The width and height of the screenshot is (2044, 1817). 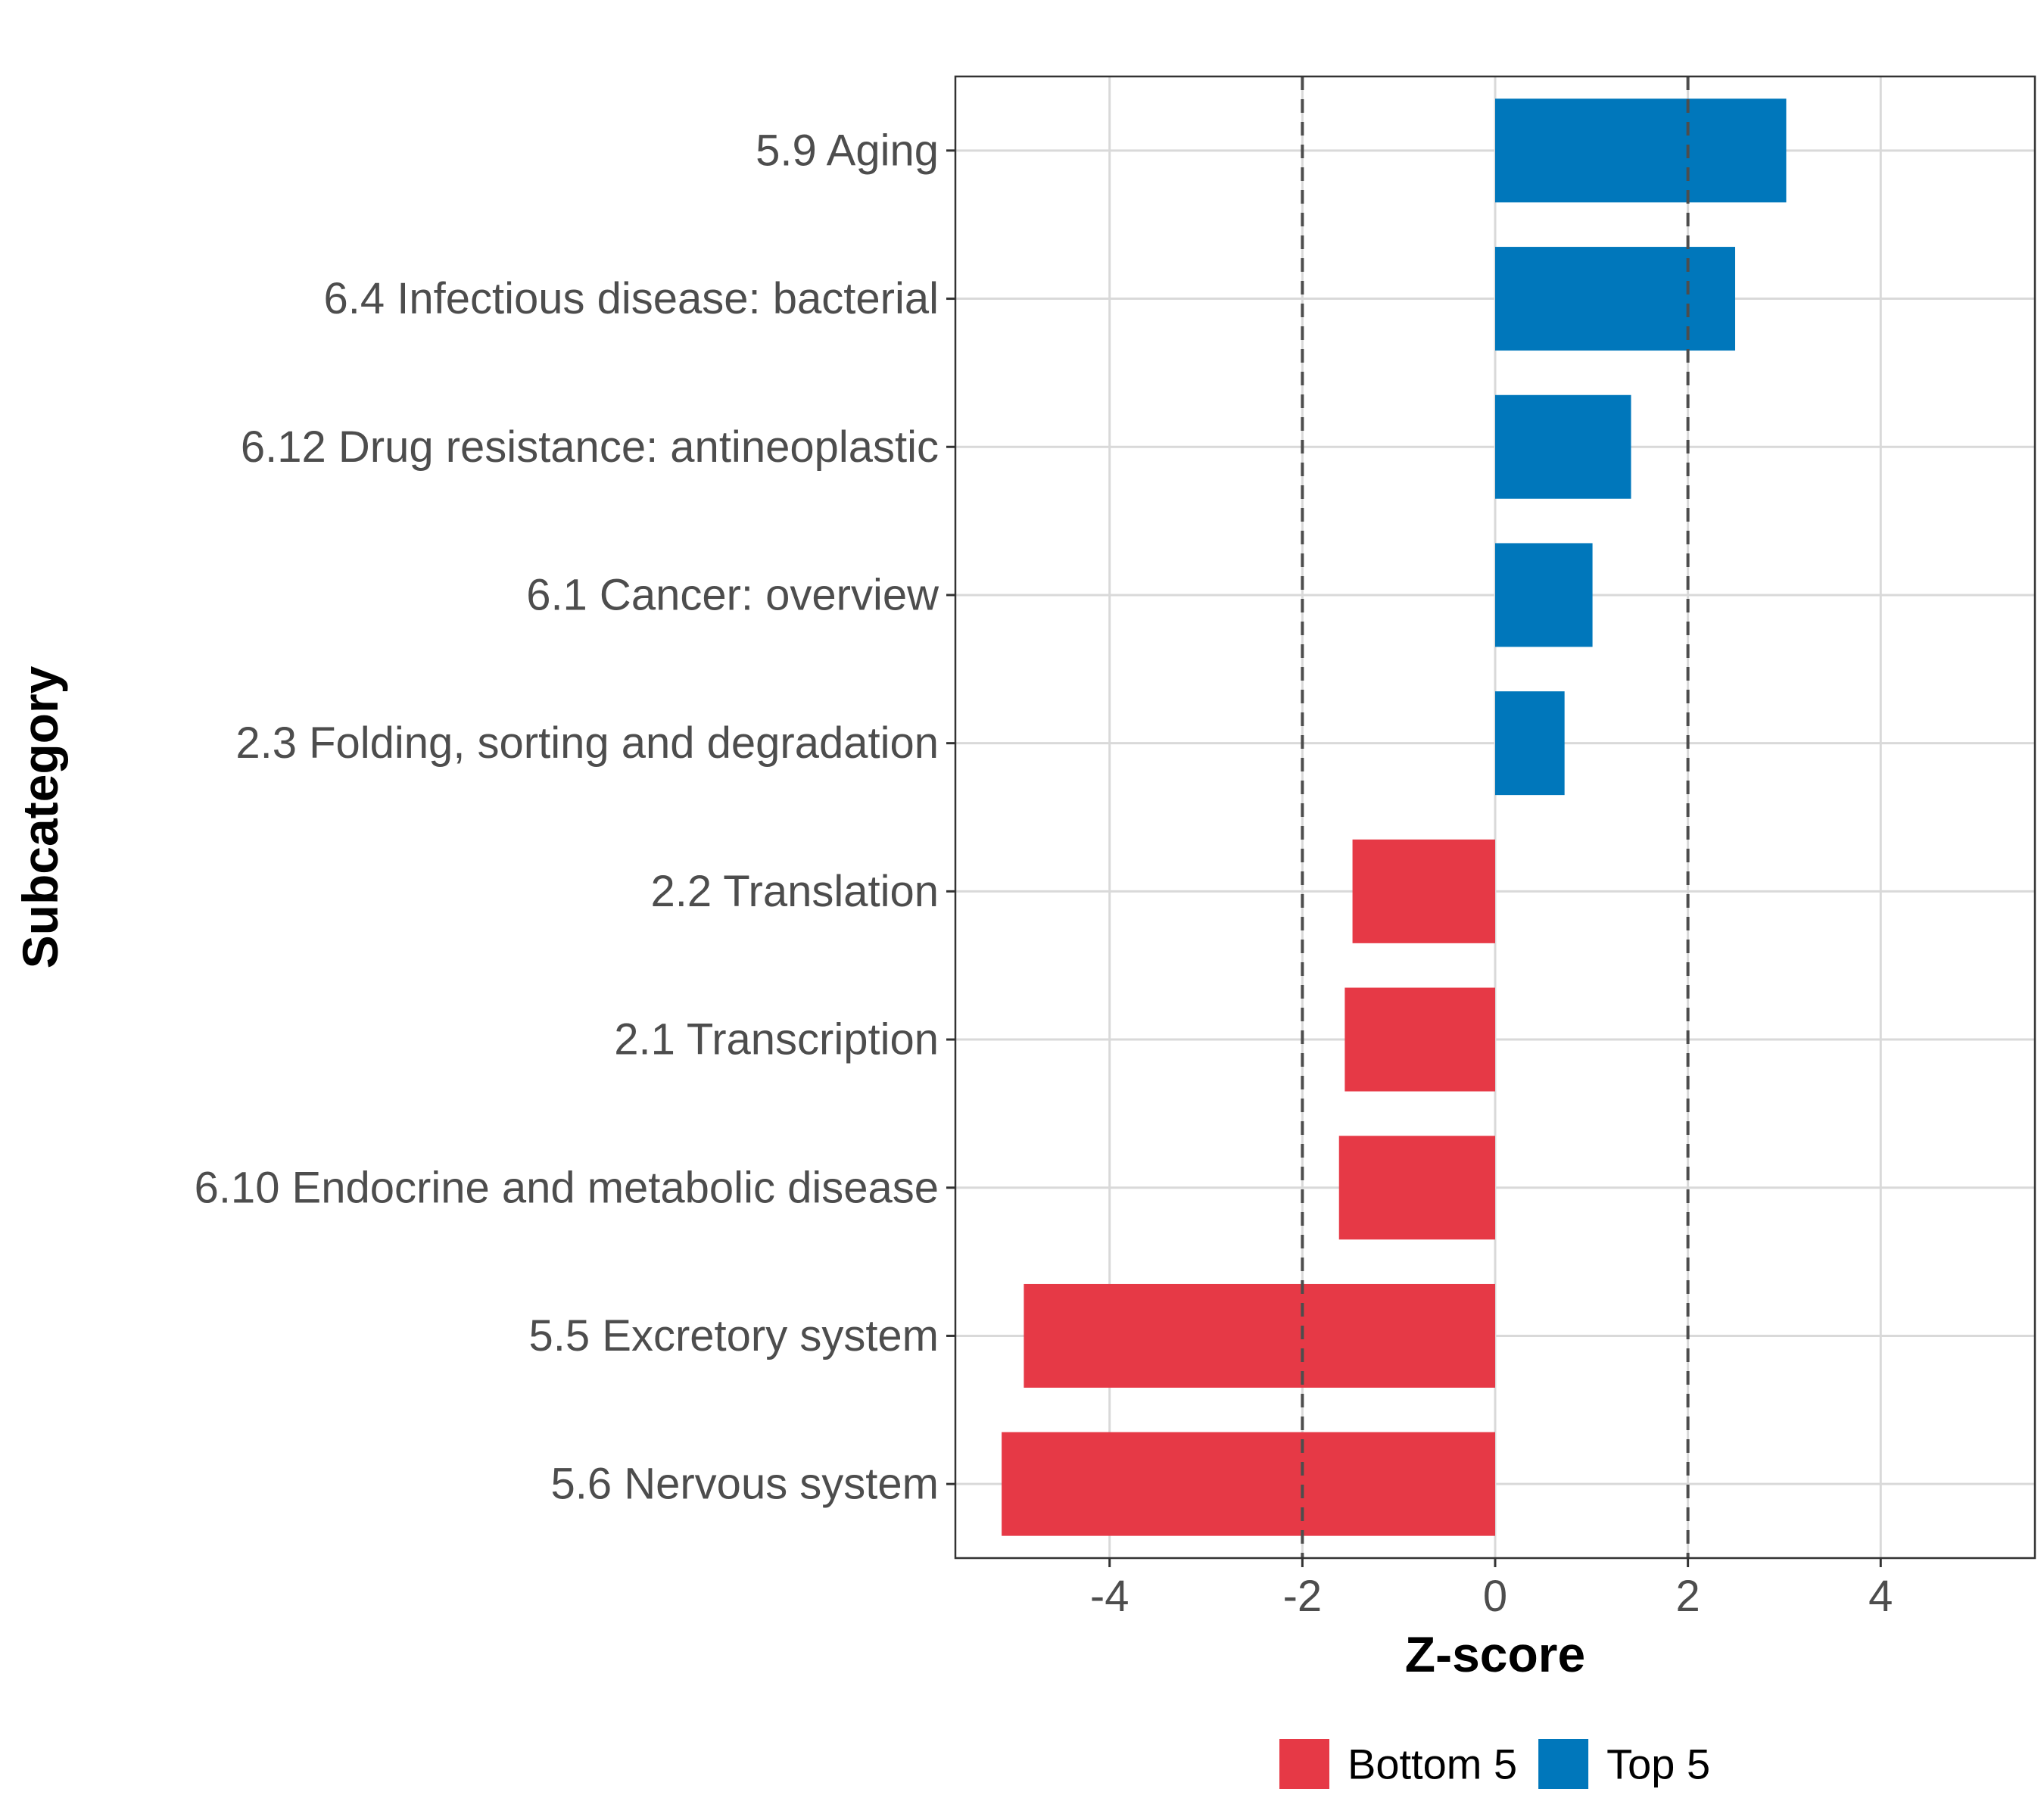 I want to click on y-tick-label: 5.9 Aging, so click(x=848, y=150).